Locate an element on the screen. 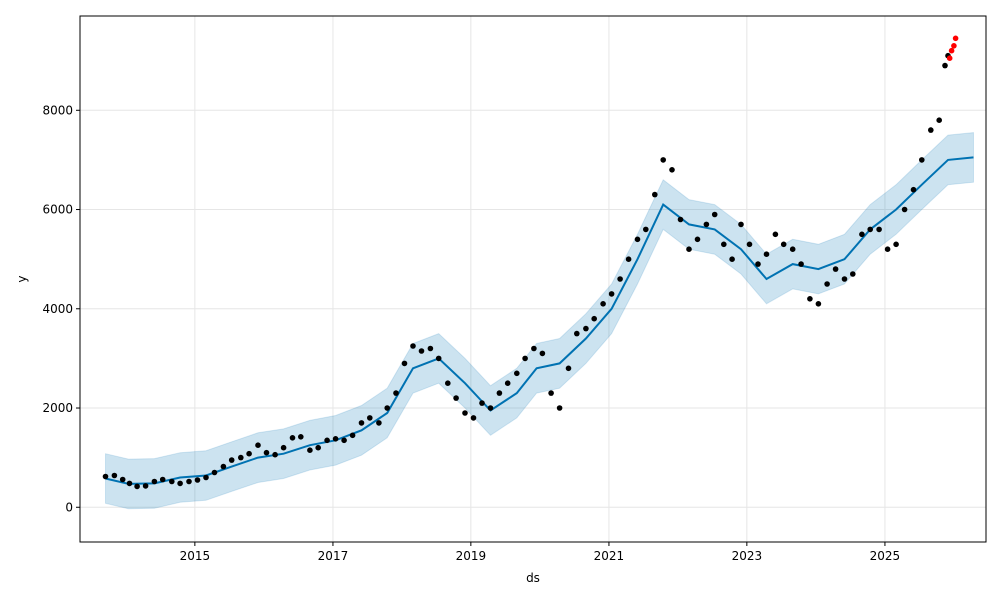 This screenshot has height=600, width=1000. y-tick-label: 6000 is located at coordinates (57, 210).